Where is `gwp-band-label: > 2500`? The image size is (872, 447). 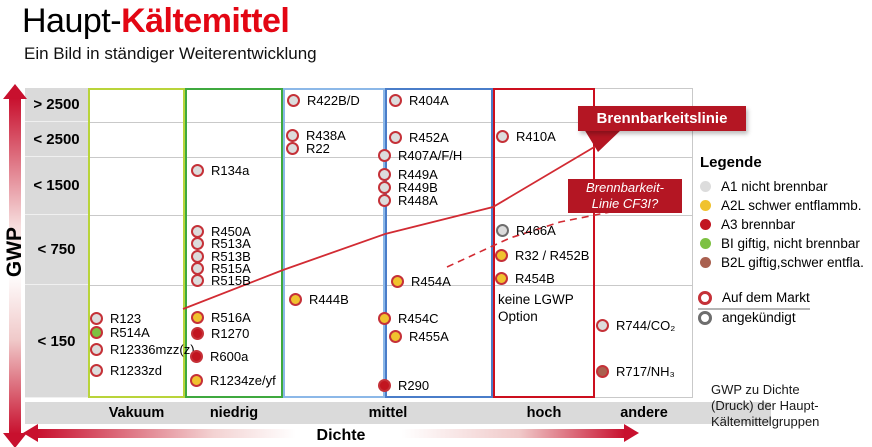
gwp-band-label: > 2500 is located at coordinates (56, 105).